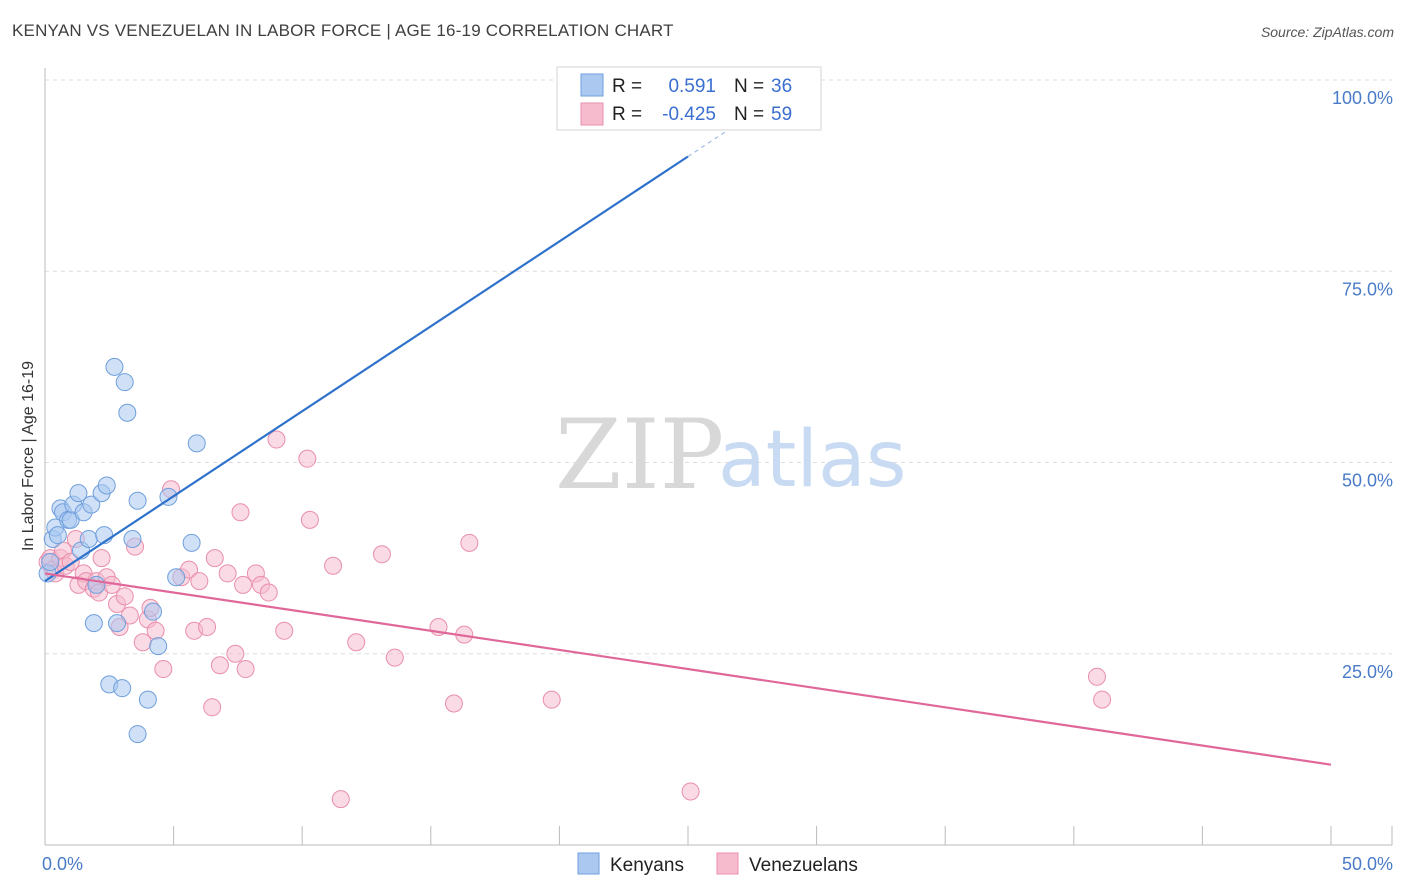 The width and height of the screenshot is (1406, 892). I want to click on legend-n-value-kenyans: 36, so click(781, 86).